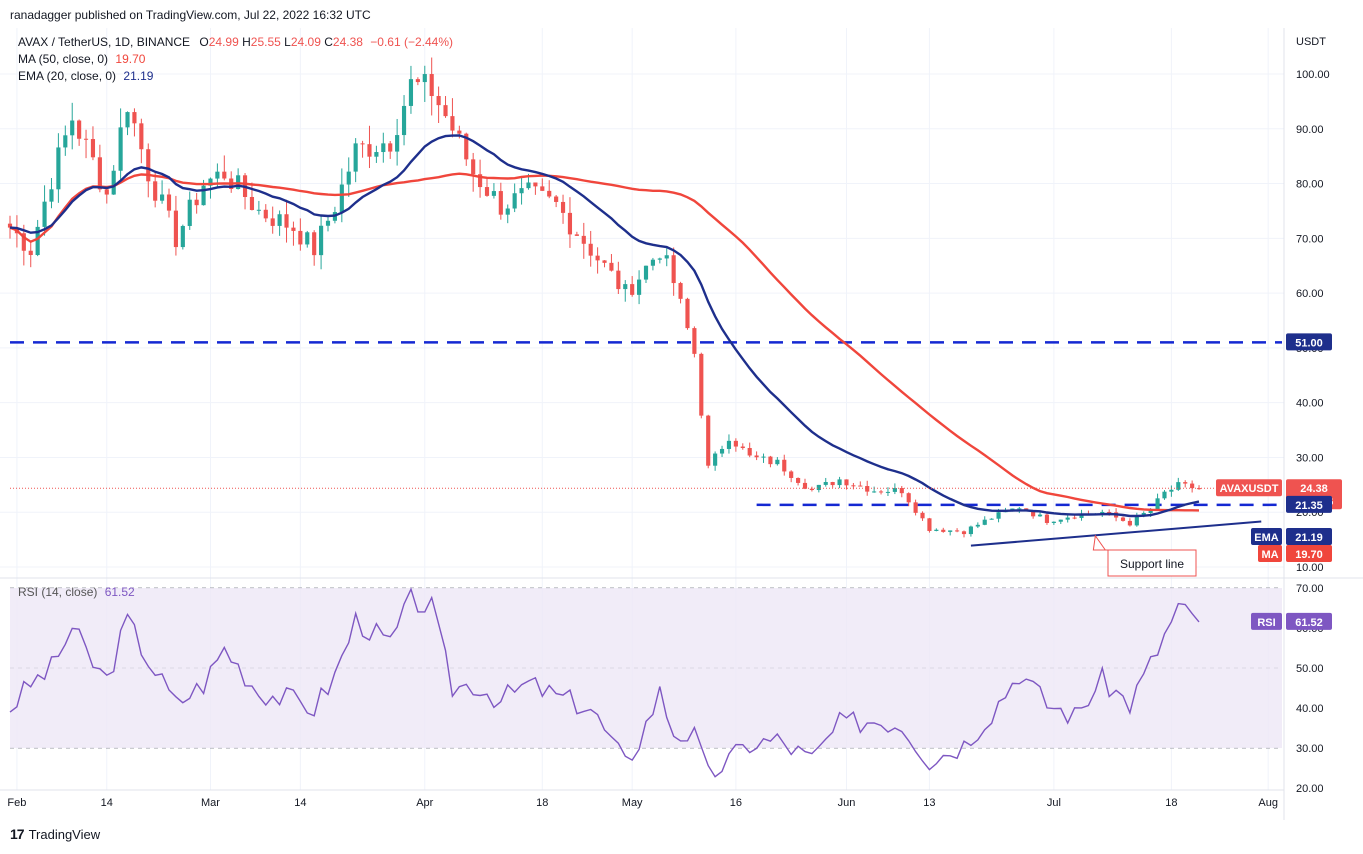 The image size is (1363, 854). Describe the element at coordinates (64, 834) in the screenshot. I see `tradingview-logo-text: TradingView` at that location.